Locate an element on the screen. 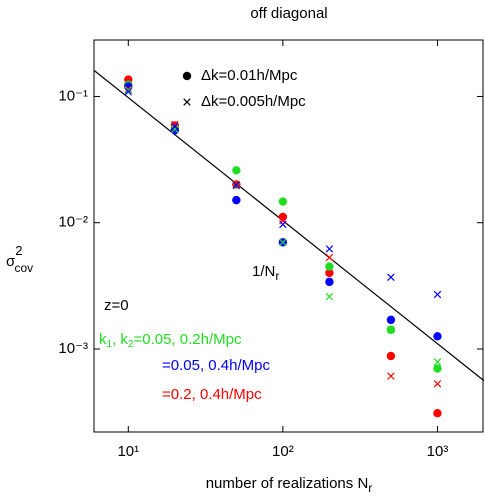  y-axis-label: σ2 cov is located at coordinates (19, 259).